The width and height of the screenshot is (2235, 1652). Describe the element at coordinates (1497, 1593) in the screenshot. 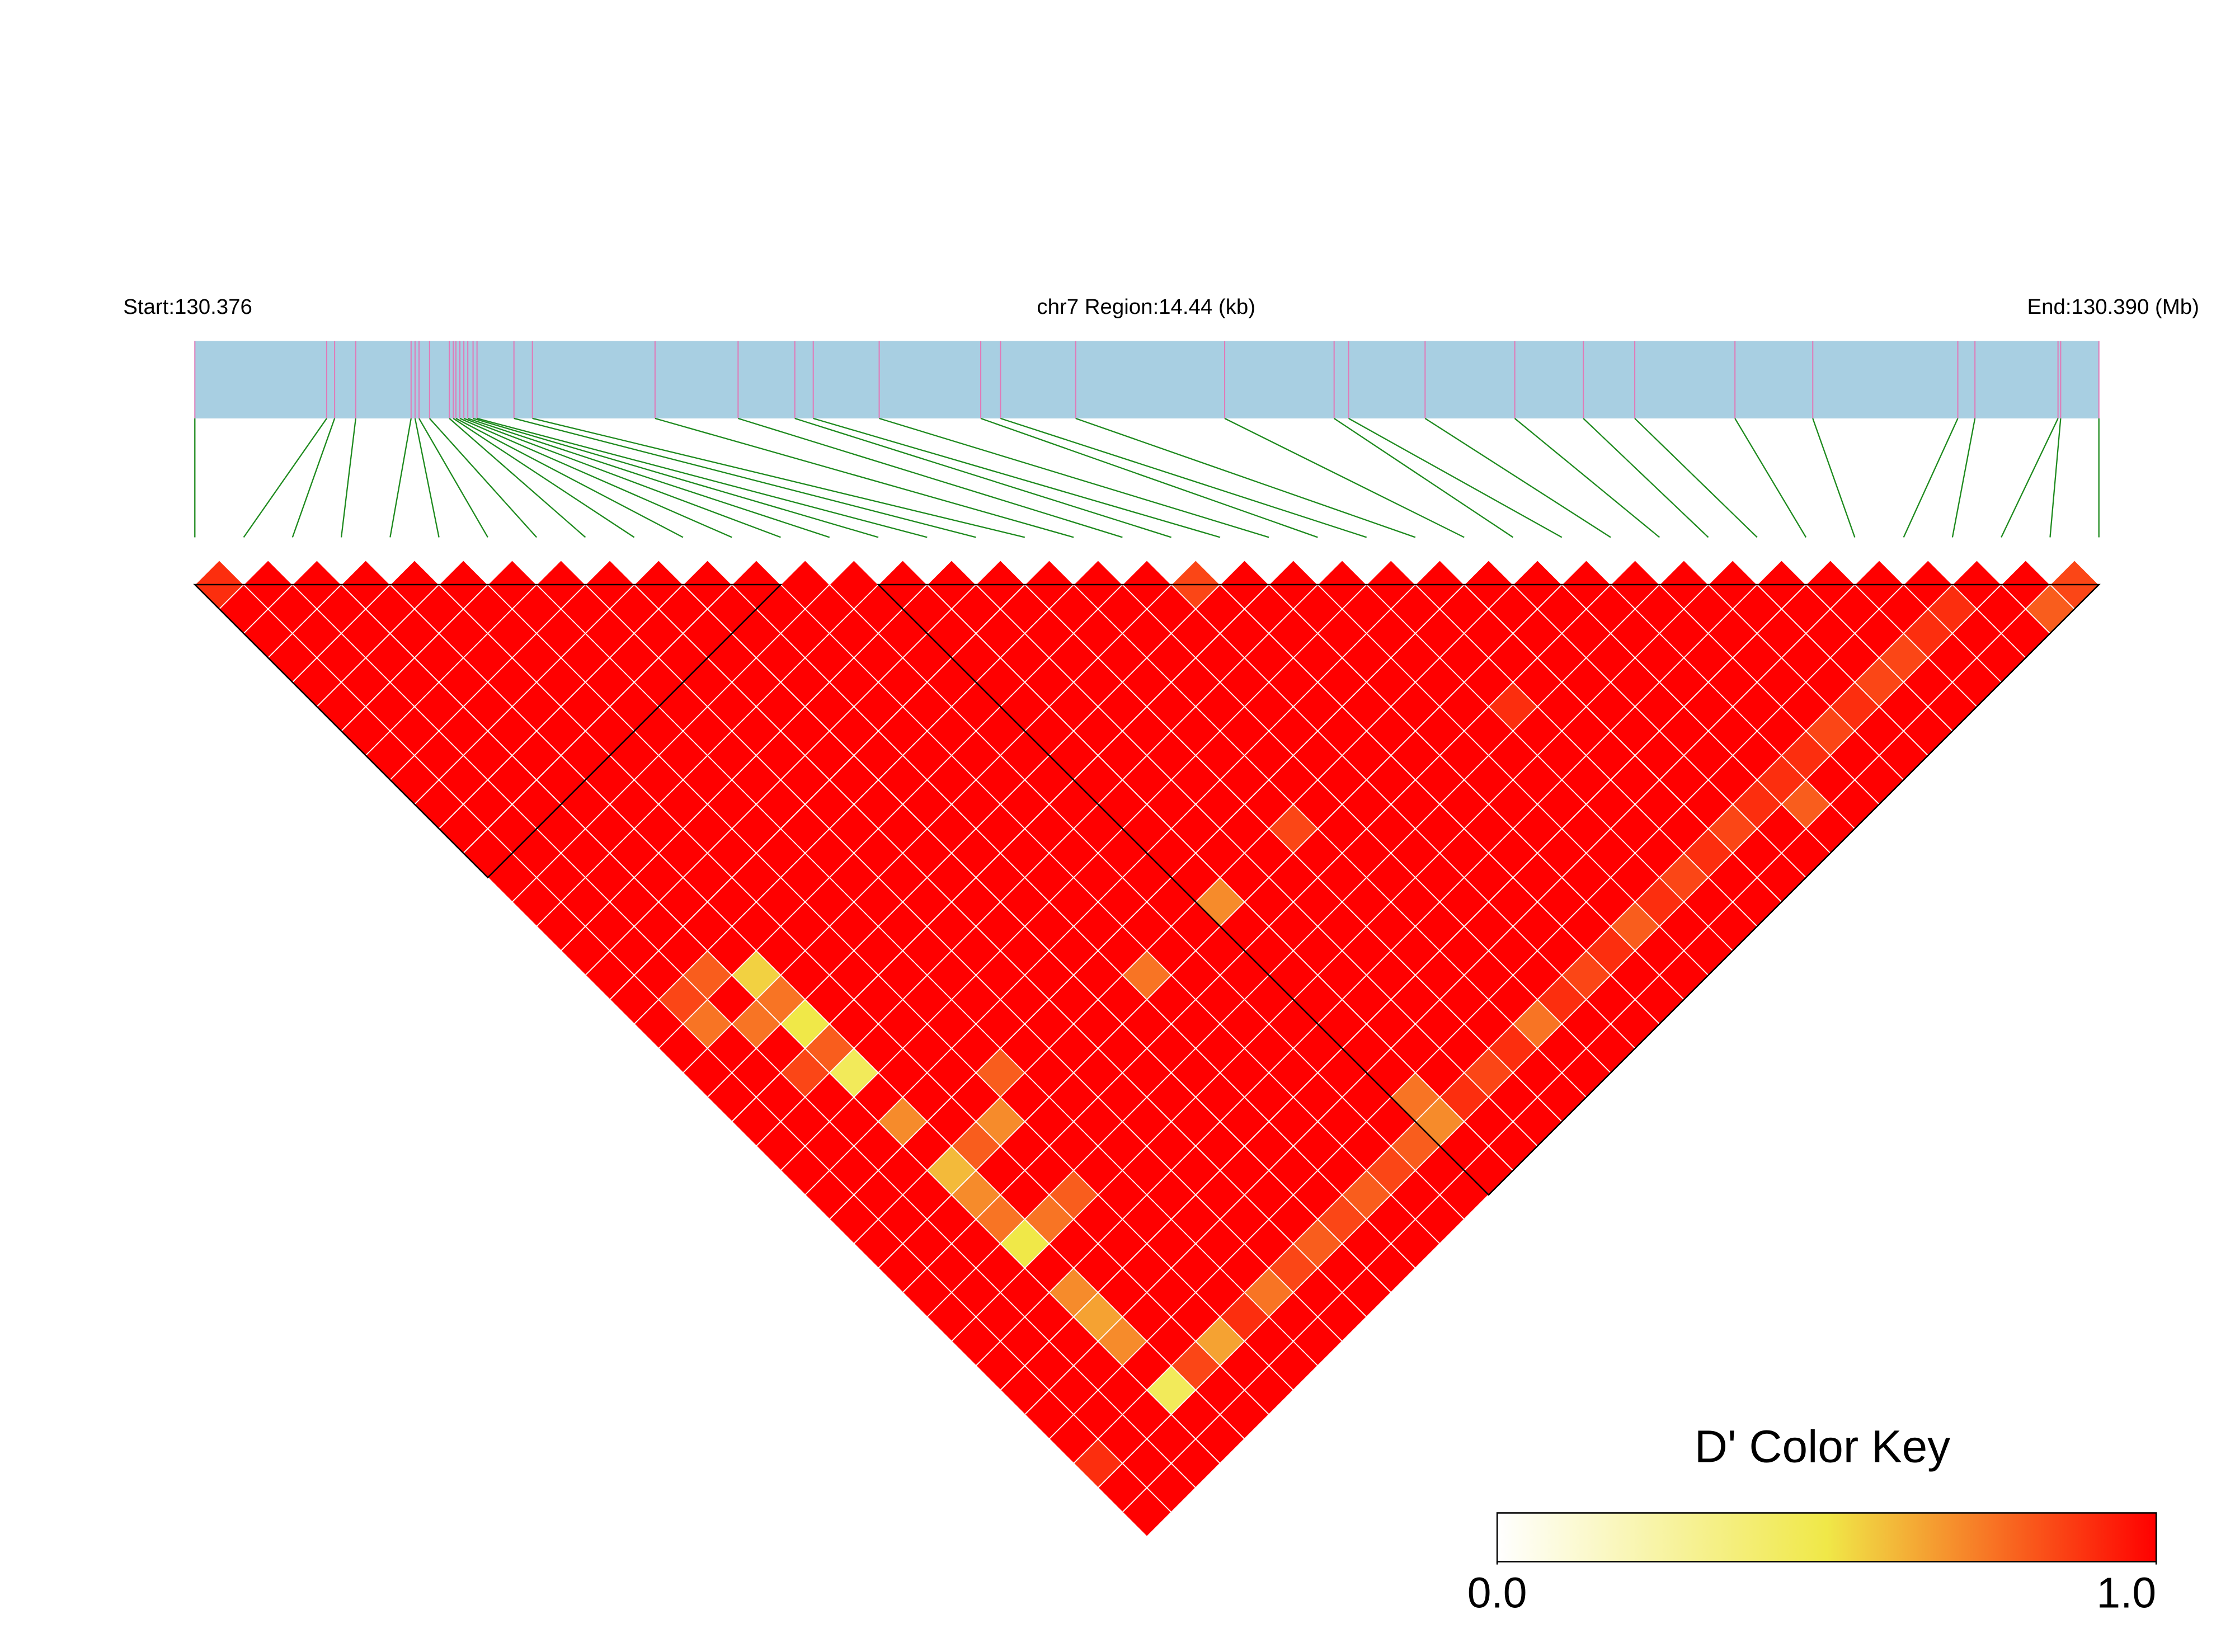

I see `key-tick-label: 0.0` at that location.